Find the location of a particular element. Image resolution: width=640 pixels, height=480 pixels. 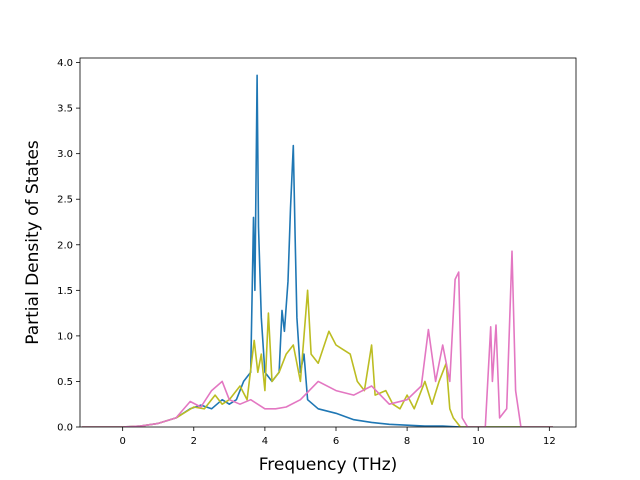

y-tick-label: 3.0 is located at coordinates (65, 154).